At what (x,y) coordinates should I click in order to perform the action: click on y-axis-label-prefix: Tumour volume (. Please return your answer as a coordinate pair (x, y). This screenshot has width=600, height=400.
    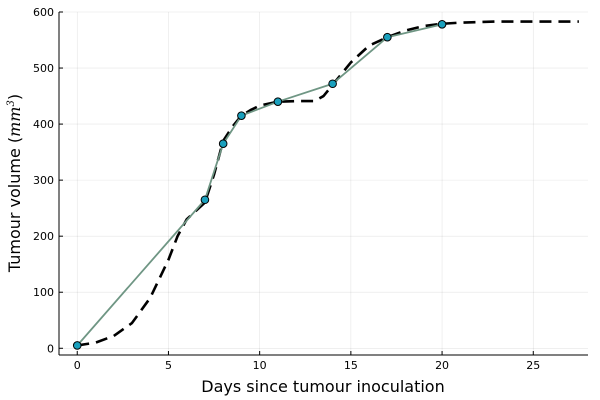
    Looking at the image, I should click on (14, 205).